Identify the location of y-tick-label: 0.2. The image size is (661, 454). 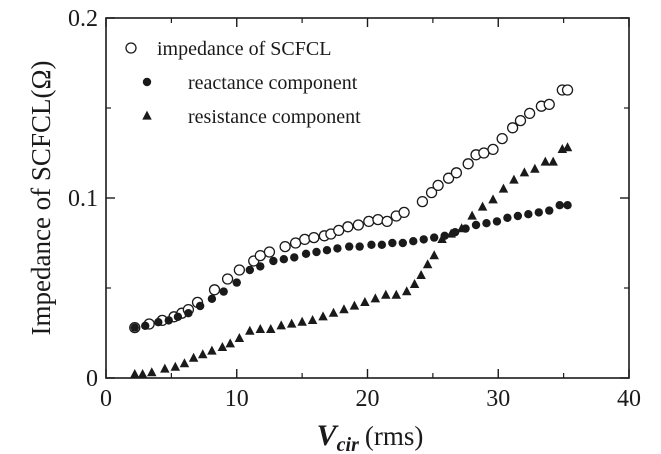
(83, 19).